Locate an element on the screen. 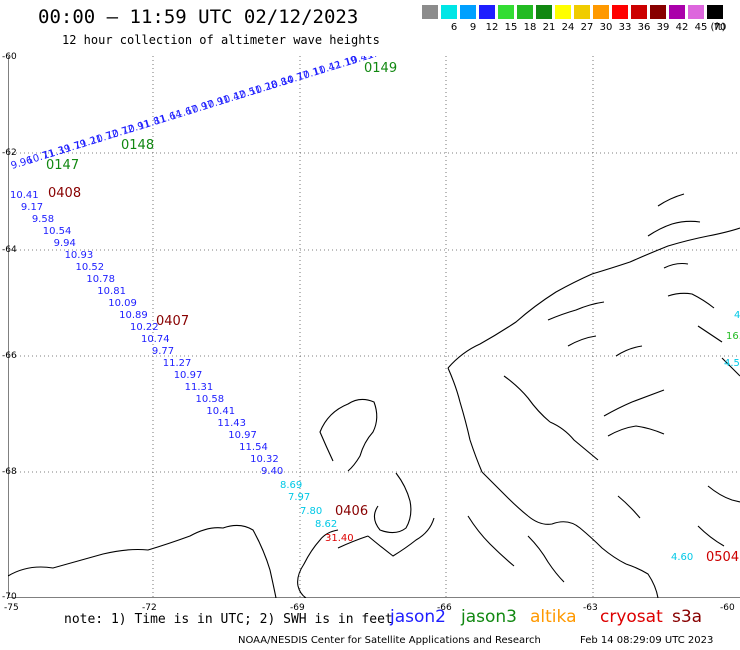  legend-jason3: jason3 is located at coordinates (489, 617).